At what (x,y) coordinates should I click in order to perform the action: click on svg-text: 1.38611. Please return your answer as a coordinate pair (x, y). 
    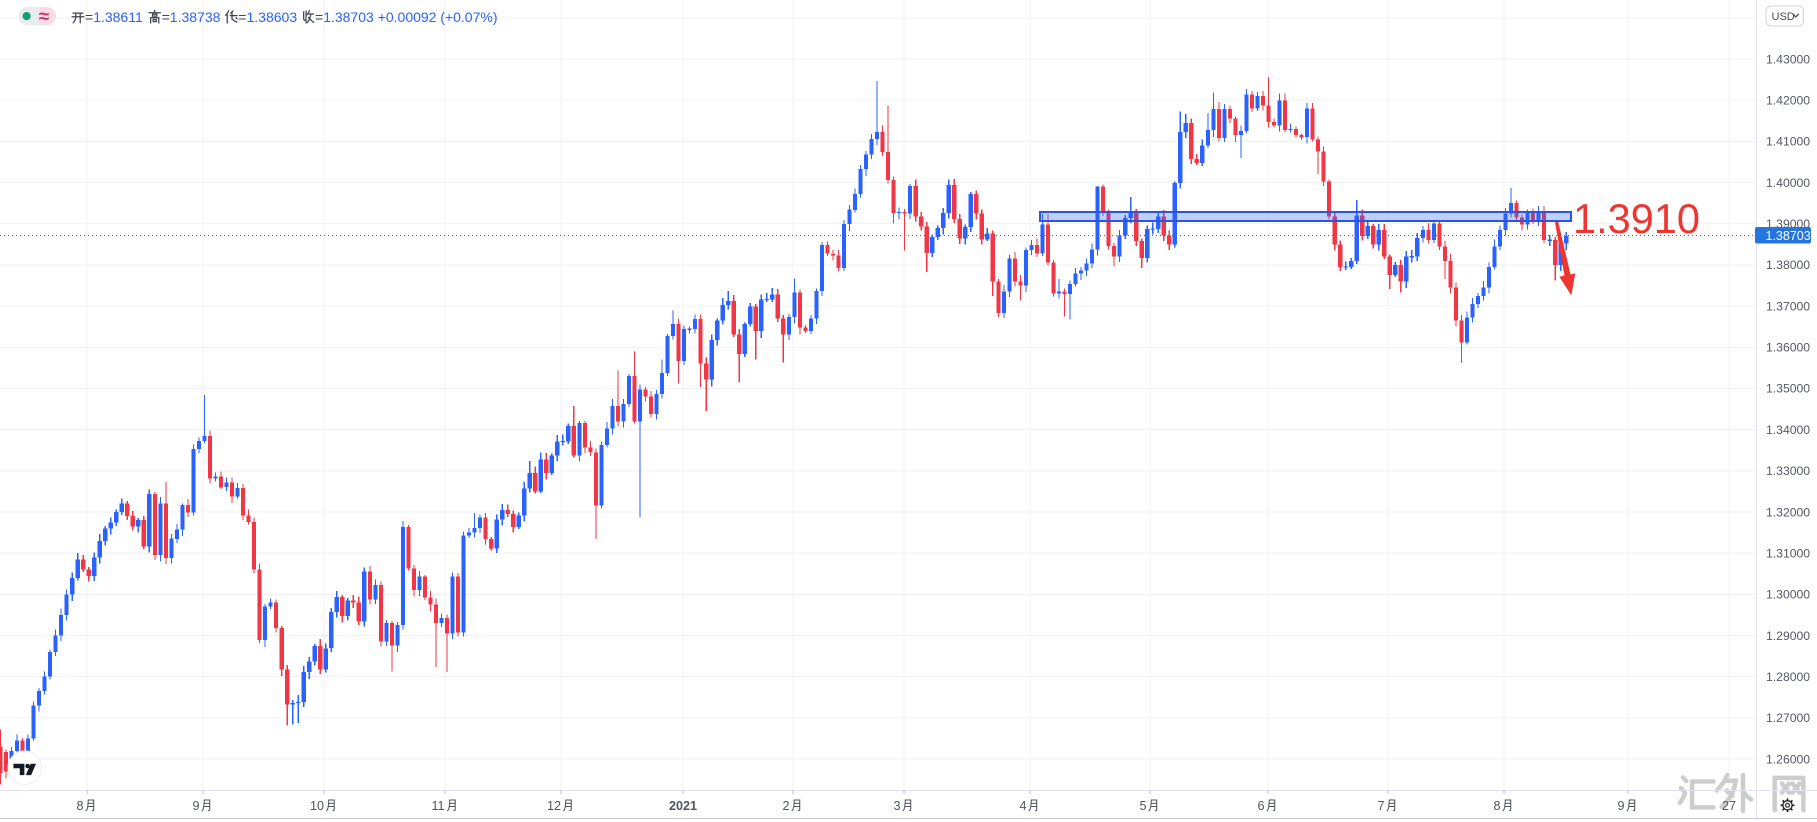
    Looking at the image, I should click on (118, 17).